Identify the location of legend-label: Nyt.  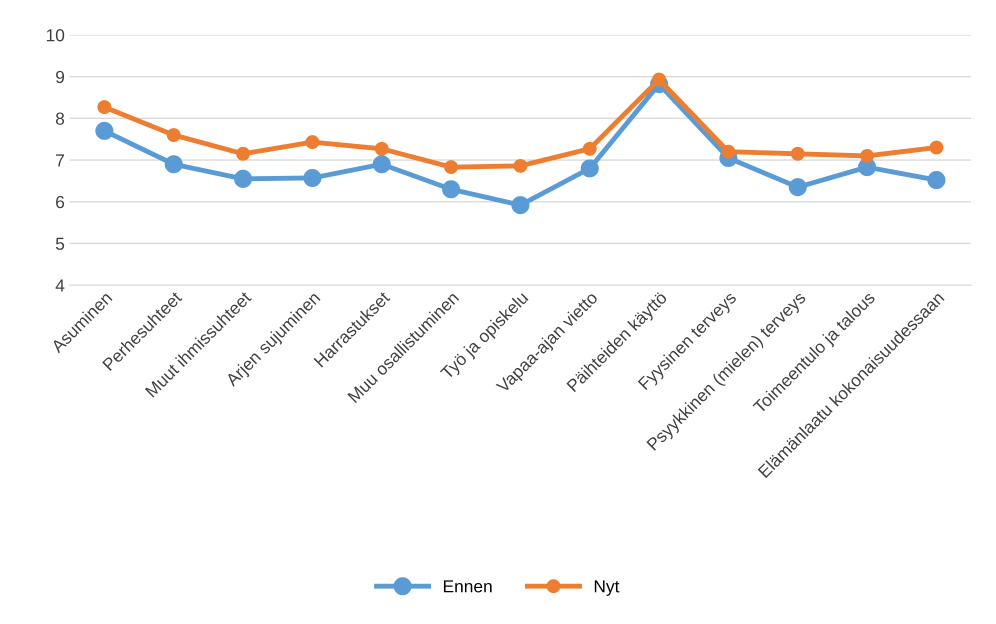
(607, 588).